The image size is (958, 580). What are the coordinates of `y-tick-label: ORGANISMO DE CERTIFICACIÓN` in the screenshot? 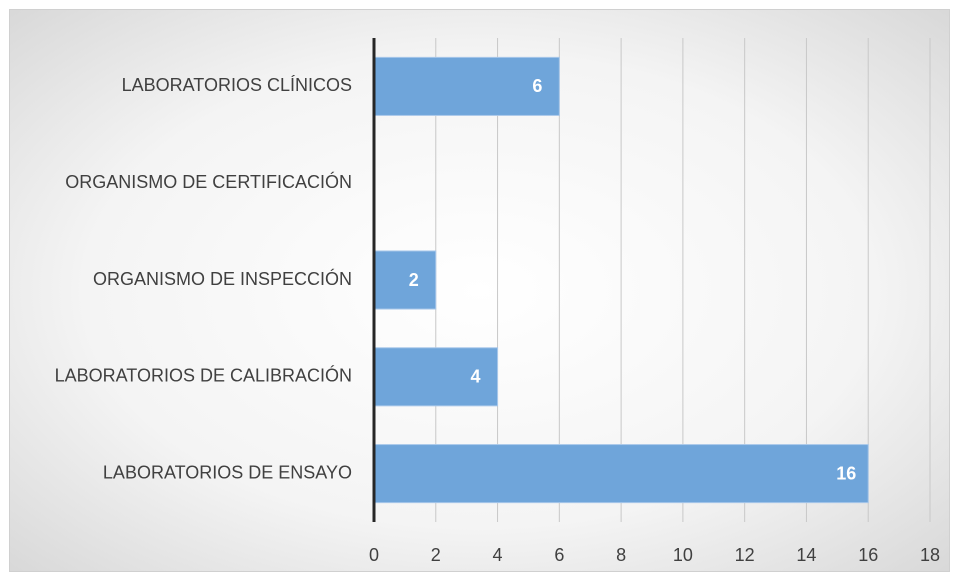 It's located at (208, 181).